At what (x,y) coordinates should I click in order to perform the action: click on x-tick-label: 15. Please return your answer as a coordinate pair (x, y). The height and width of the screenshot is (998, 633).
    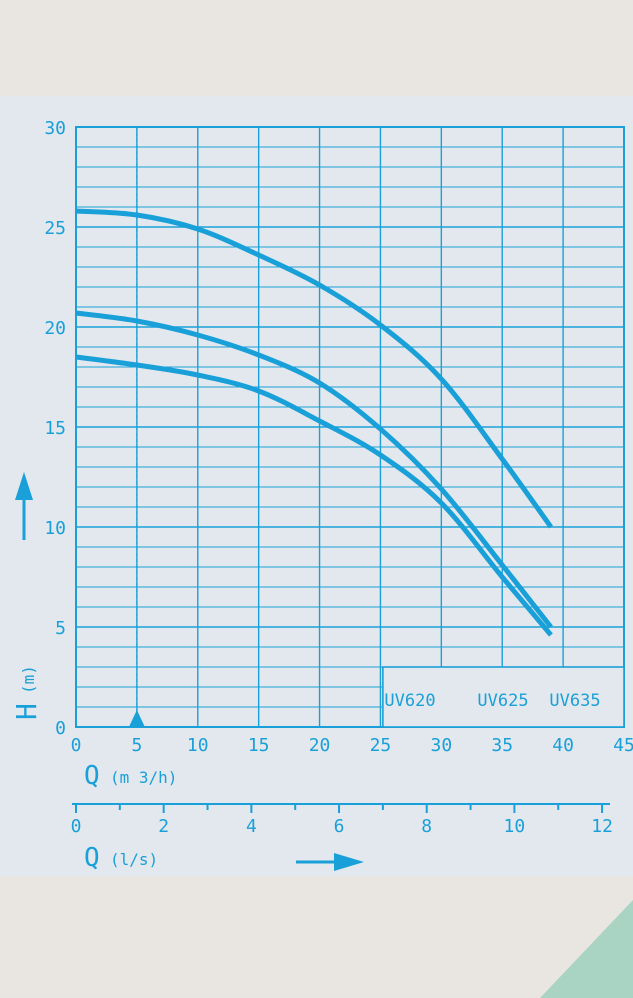
    Looking at the image, I should click on (259, 745).